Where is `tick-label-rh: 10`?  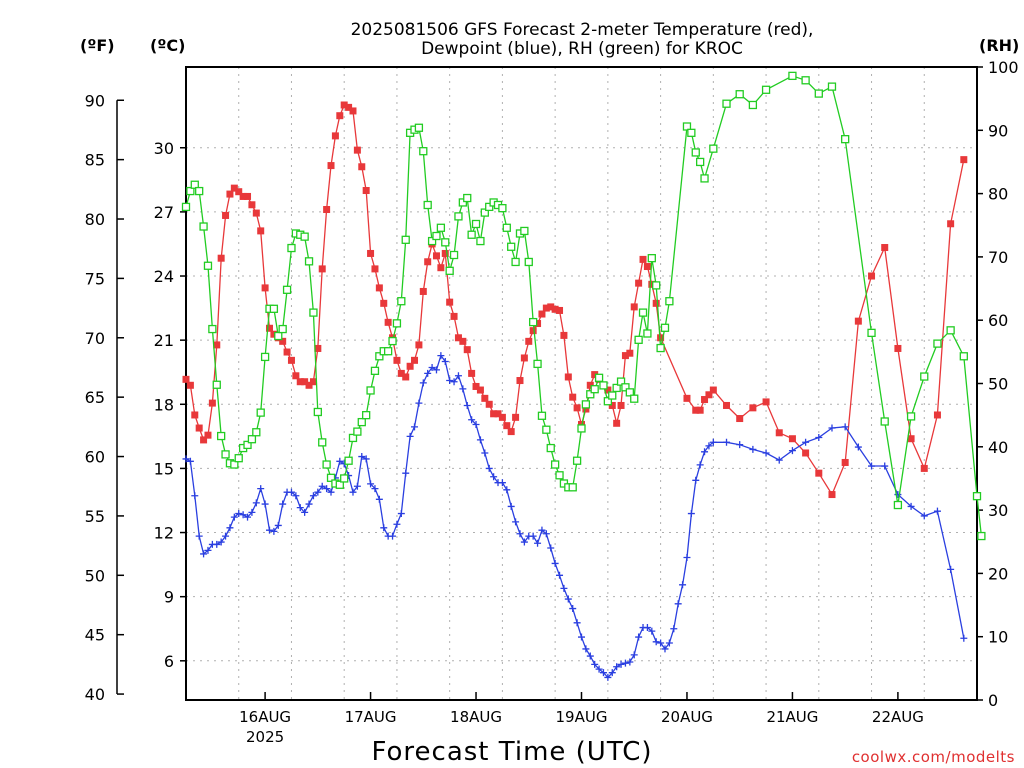 tick-label-rh: 10 is located at coordinates (998, 637).